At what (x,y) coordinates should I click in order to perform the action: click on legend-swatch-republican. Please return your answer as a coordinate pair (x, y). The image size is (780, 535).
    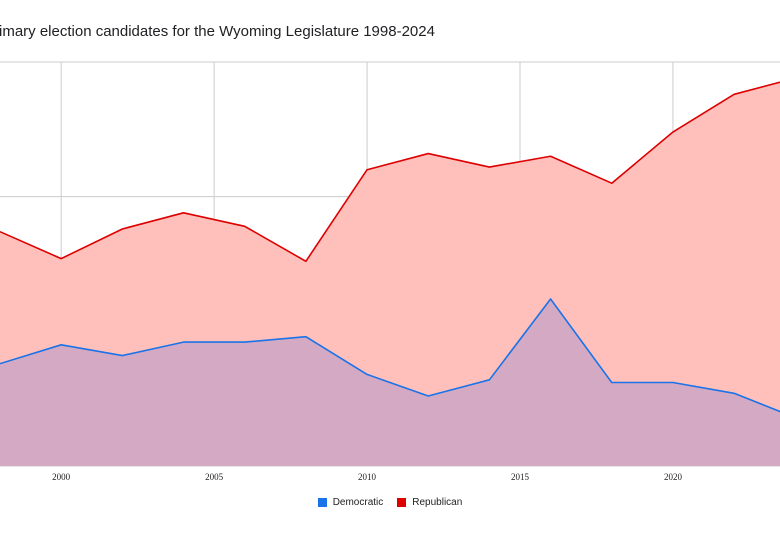
    Looking at the image, I should click on (402, 502).